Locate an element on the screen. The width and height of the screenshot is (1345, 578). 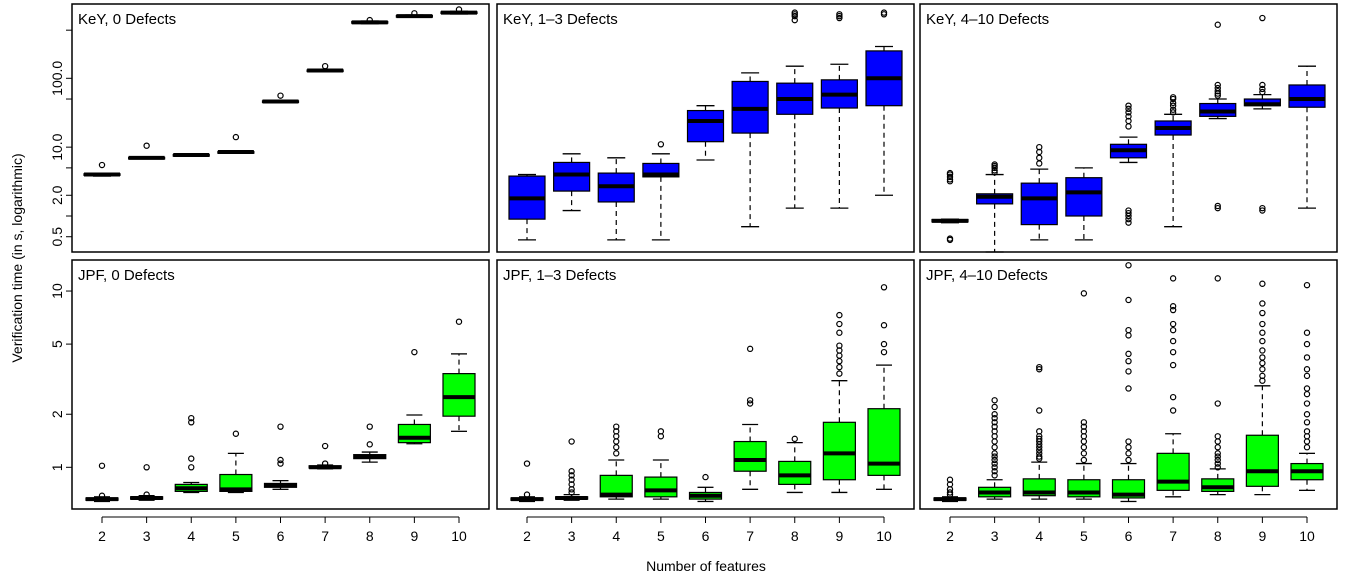
x-tick-label: 7 is located at coordinates (325, 536).